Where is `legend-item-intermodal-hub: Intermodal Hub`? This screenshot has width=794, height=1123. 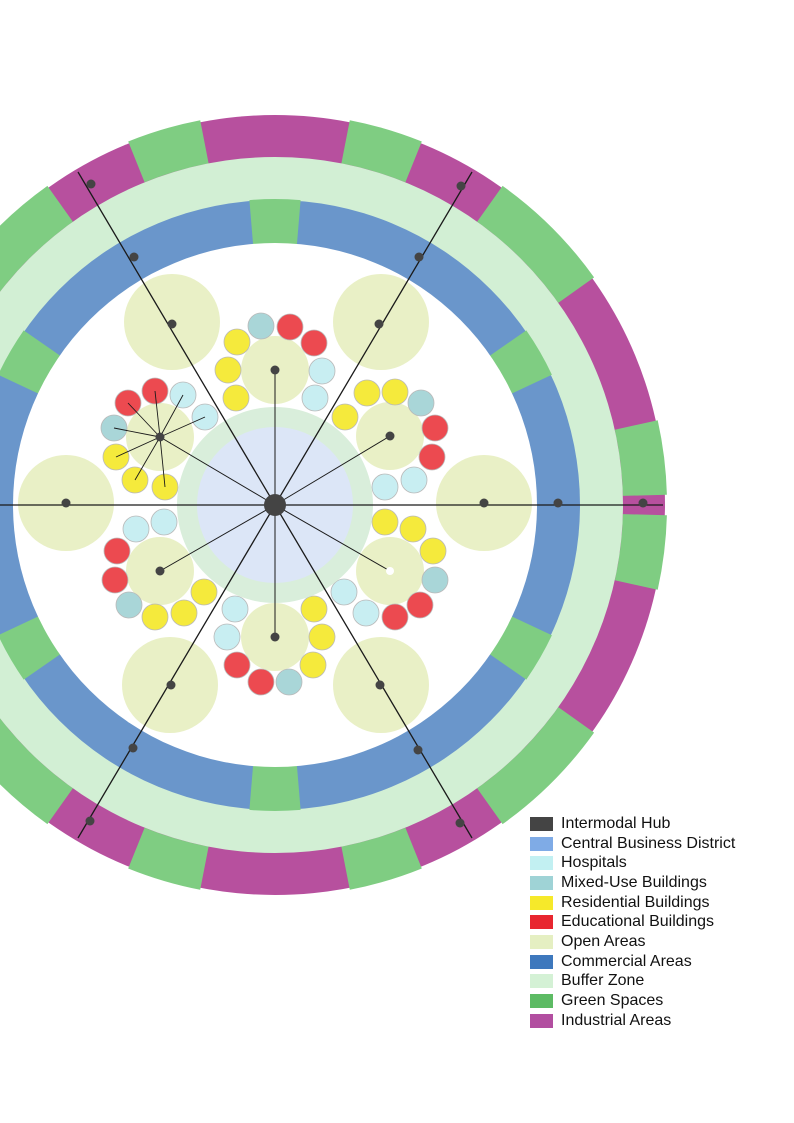
legend-item-intermodal-hub: Intermodal Hub is located at coordinates (632, 824).